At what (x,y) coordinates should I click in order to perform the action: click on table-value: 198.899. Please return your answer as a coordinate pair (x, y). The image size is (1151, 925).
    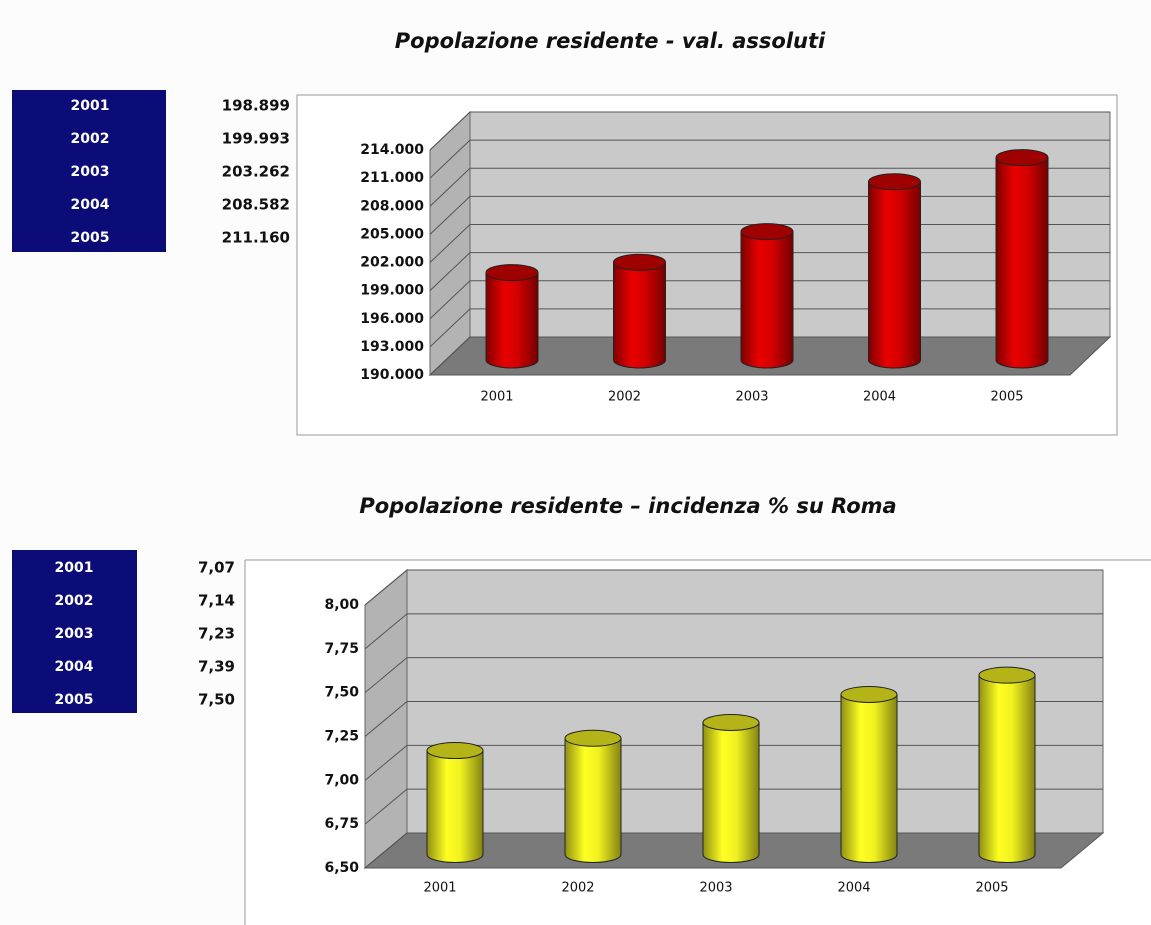
    Looking at the image, I should click on (256, 106).